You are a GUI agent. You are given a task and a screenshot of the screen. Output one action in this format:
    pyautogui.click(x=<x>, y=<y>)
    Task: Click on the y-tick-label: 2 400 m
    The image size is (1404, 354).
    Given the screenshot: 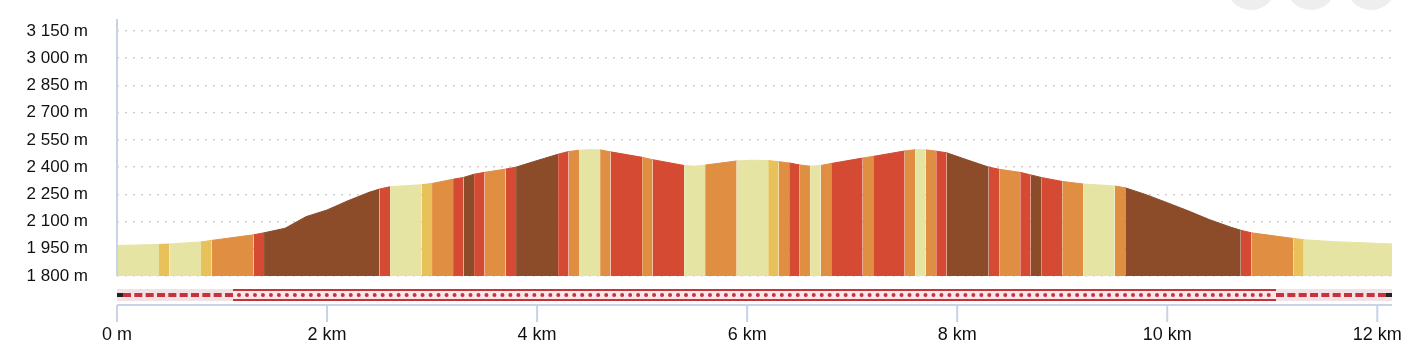 What is the action you would take?
    pyautogui.click(x=57, y=166)
    